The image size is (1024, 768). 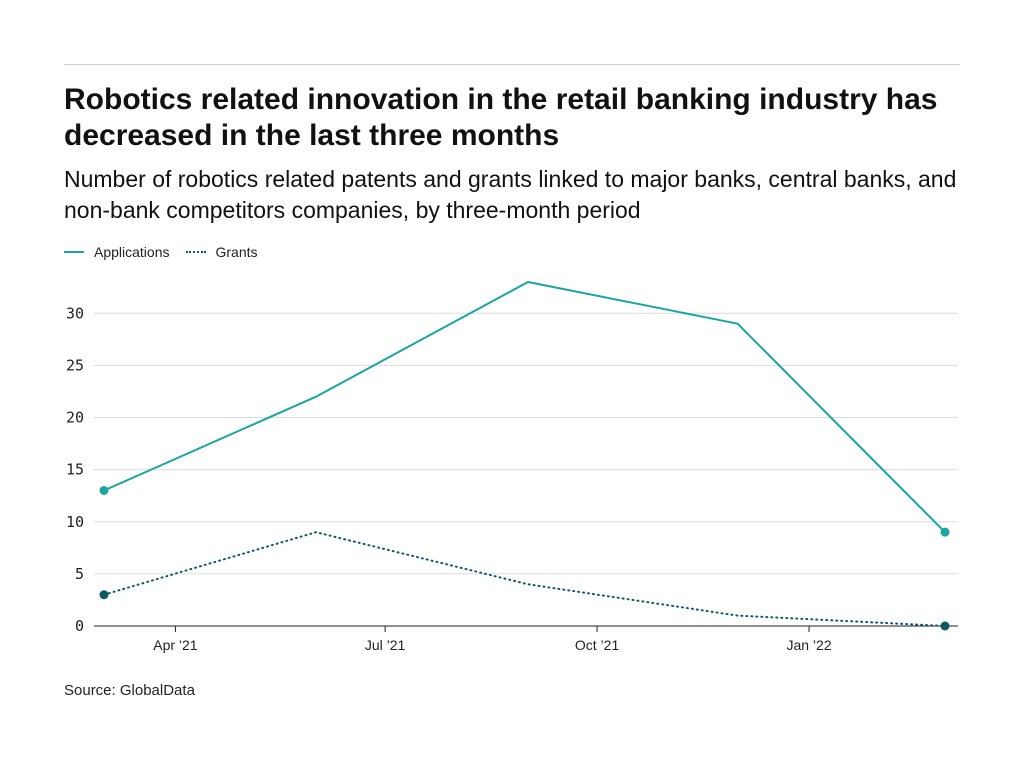 What do you see at coordinates (385, 645) in the screenshot?
I see `x-tick-label: Jul ’21` at bounding box center [385, 645].